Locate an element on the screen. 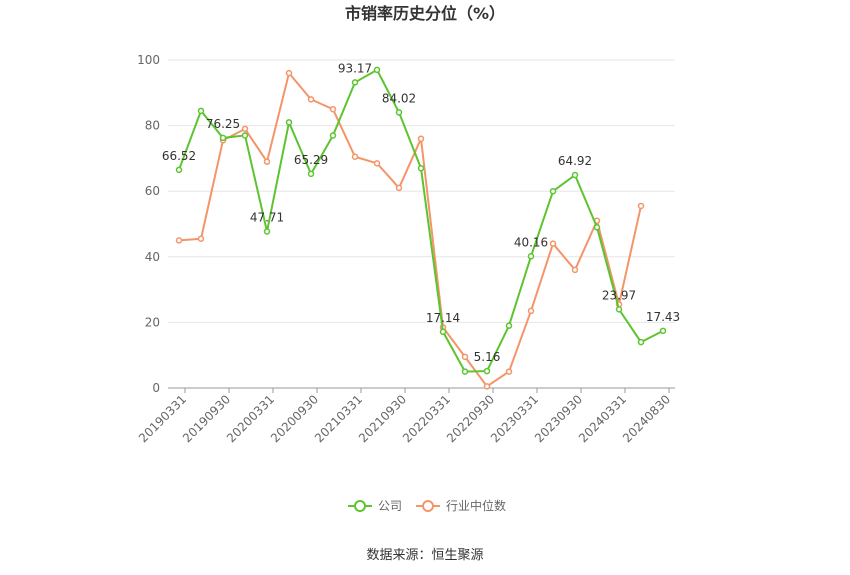 The width and height of the screenshot is (850, 575). legend-item: 行业中位数 is located at coordinates (461, 505).